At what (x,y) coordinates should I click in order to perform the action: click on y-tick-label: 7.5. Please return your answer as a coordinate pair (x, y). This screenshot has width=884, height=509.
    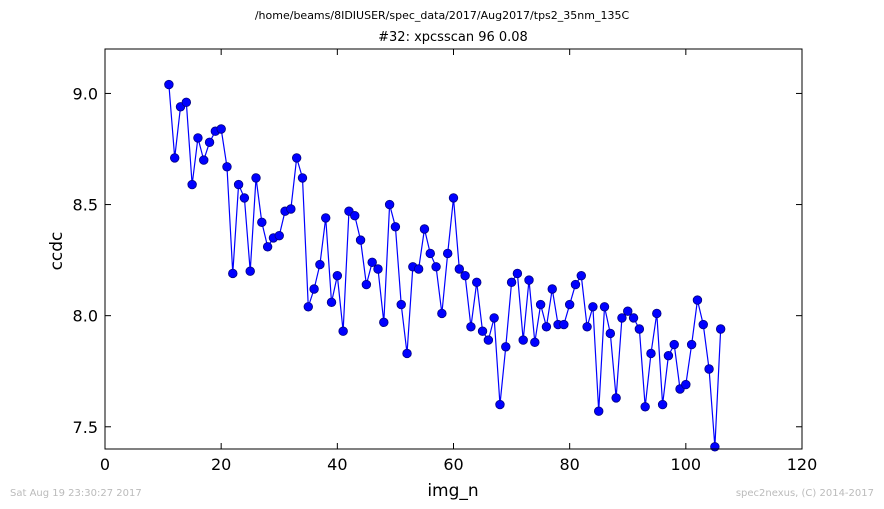
    Looking at the image, I should click on (85, 427).